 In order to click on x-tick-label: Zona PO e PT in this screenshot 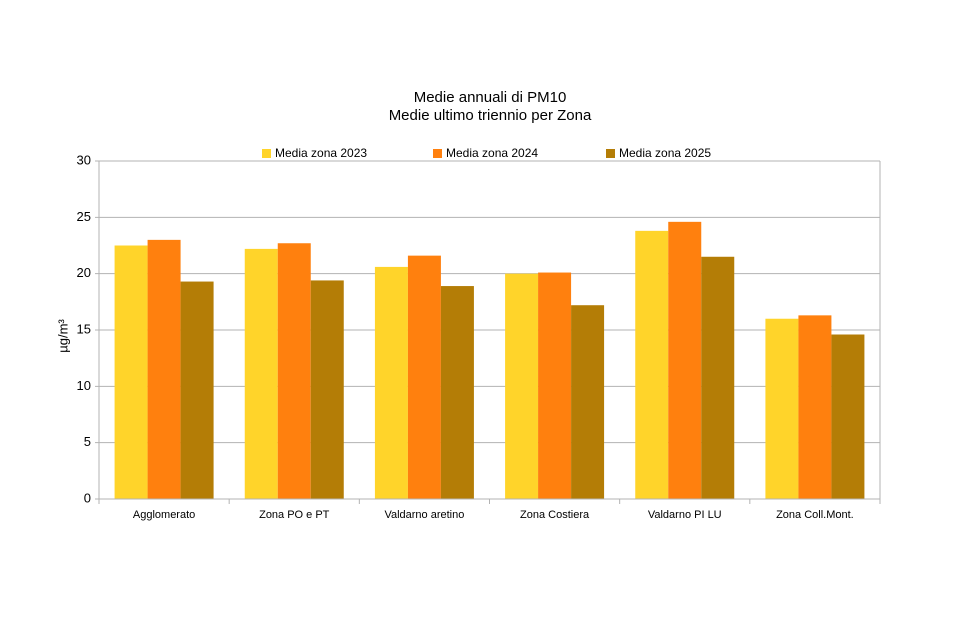, I will do `click(294, 515)`.